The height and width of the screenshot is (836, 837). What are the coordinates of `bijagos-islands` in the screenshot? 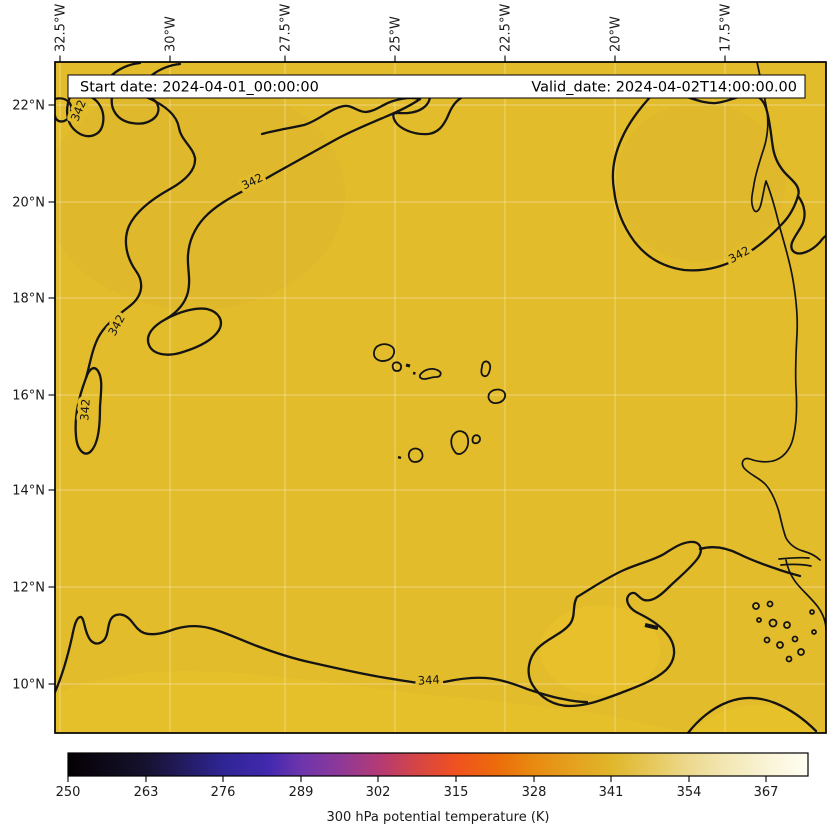 It's located at (784, 631).